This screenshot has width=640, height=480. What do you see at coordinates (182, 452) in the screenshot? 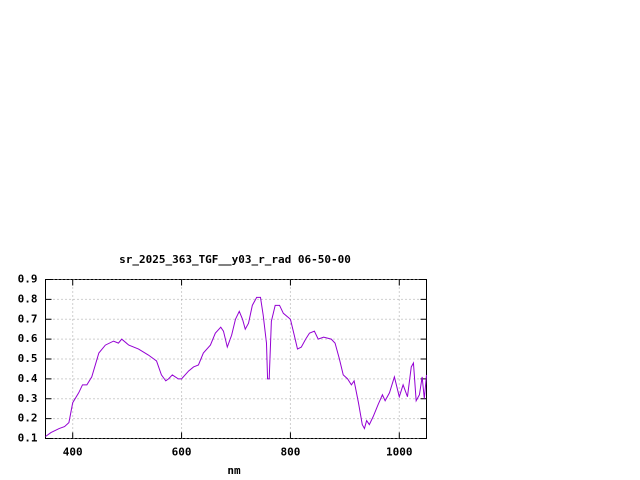
I see `x-tick-label: 600` at bounding box center [182, 452].